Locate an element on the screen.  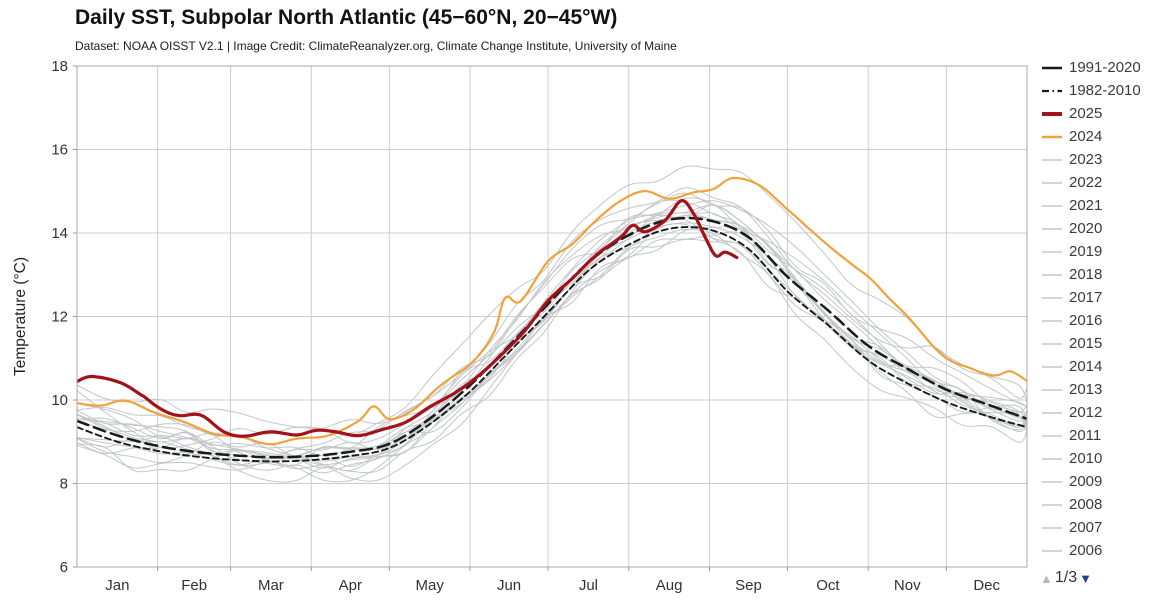
x-tick-label: Mar is located at coordinates (271, 585).